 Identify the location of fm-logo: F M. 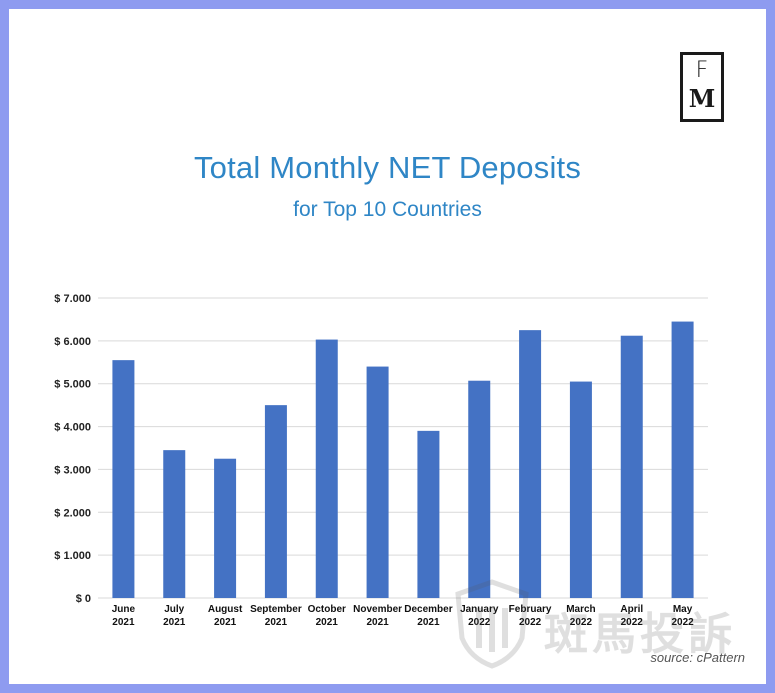
(702, 87).